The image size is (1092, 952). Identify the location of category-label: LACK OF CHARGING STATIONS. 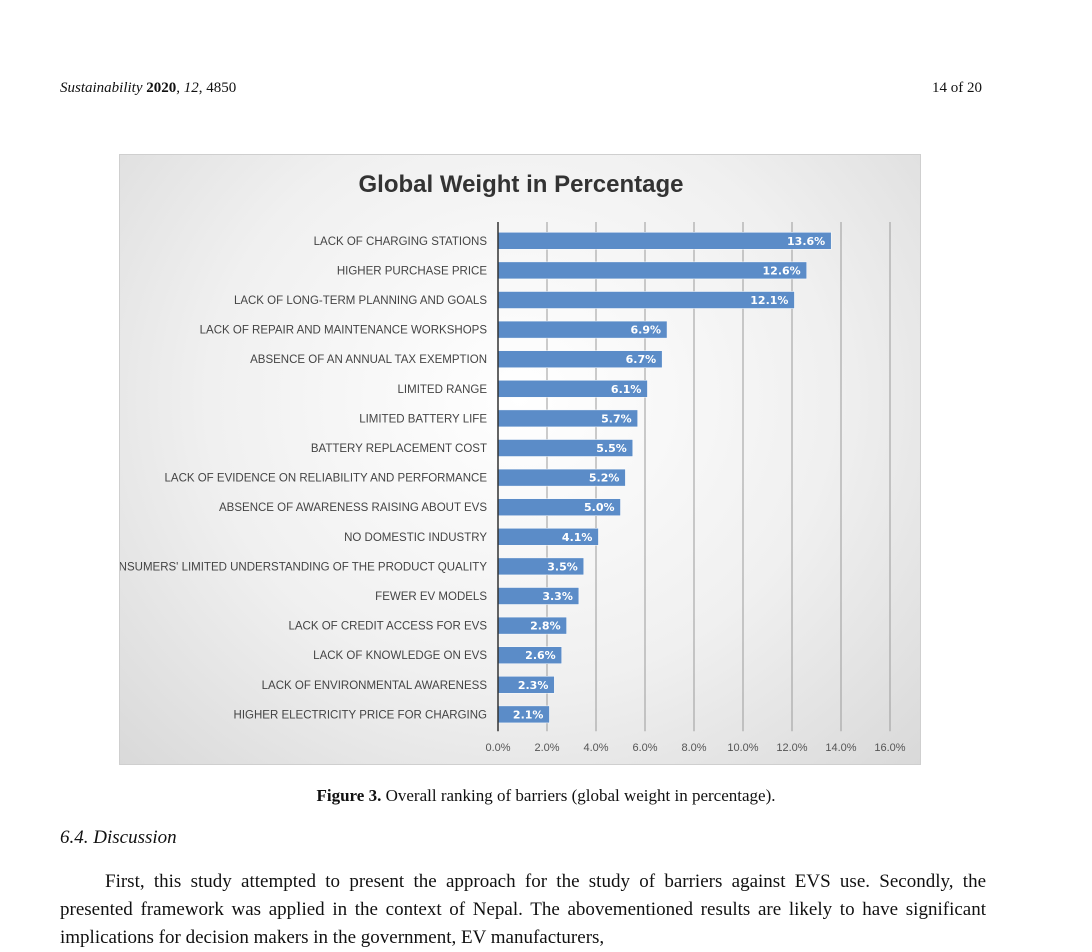
(401, 242).